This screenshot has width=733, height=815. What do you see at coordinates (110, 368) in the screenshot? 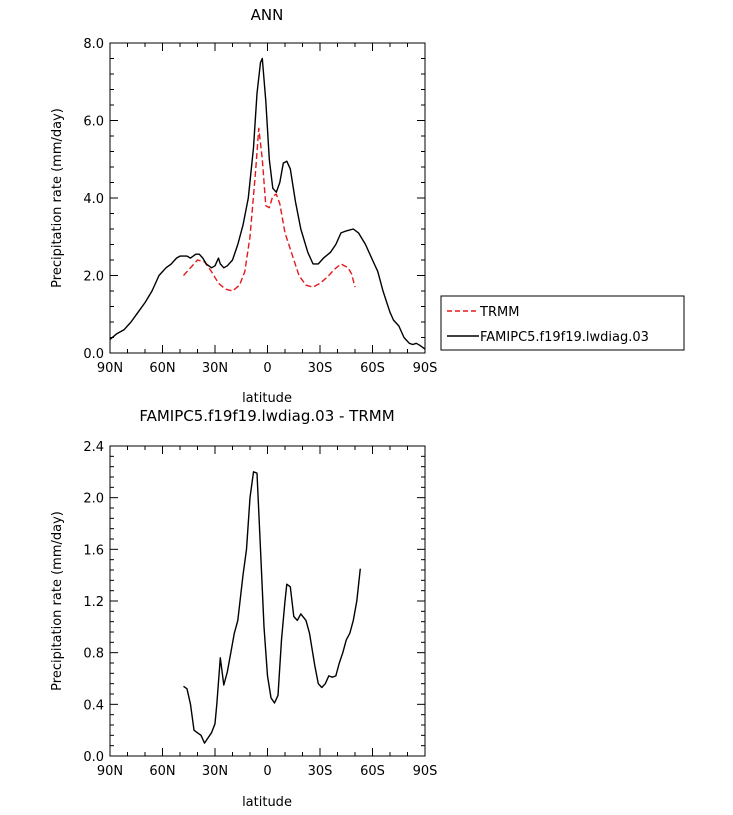
I see `top-x-tick-label: 90N` at bounding box center [110, 368].